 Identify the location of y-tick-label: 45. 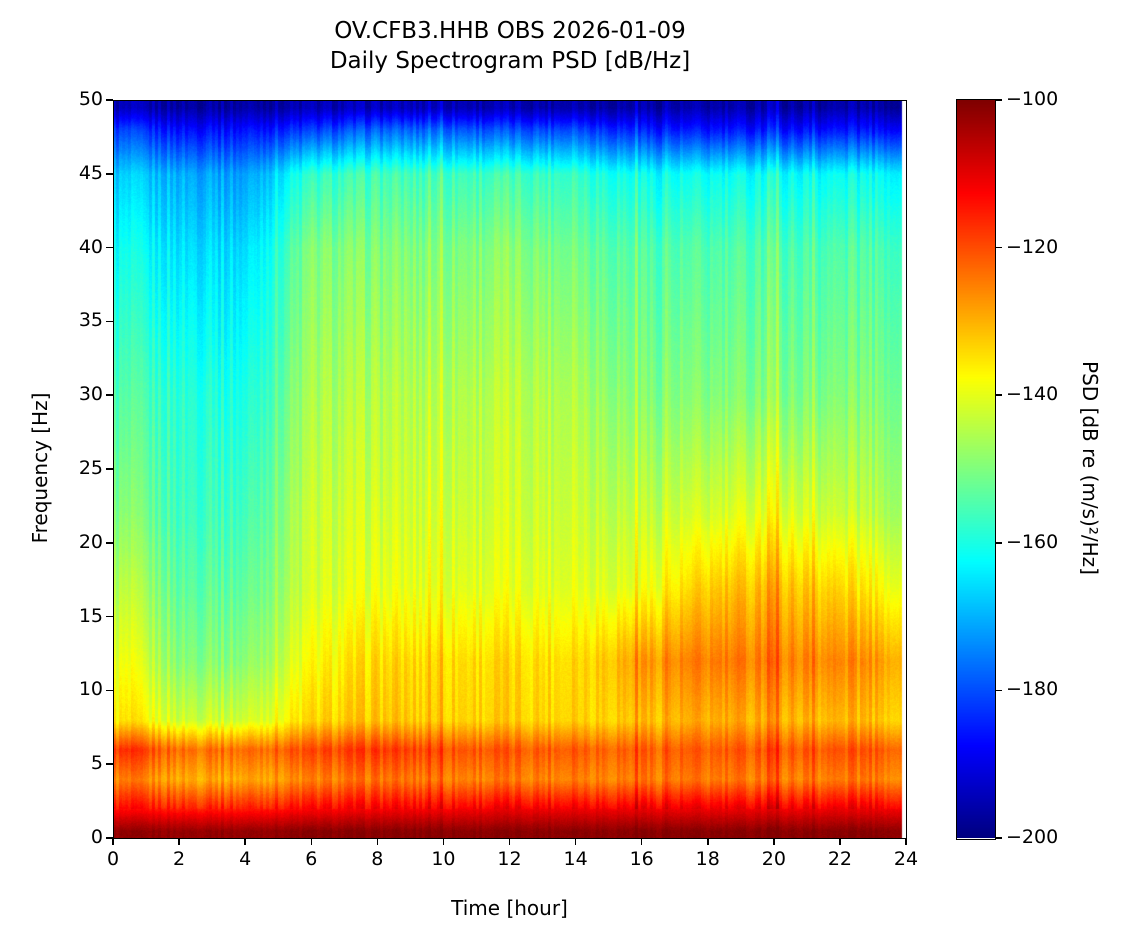
(90, 172).